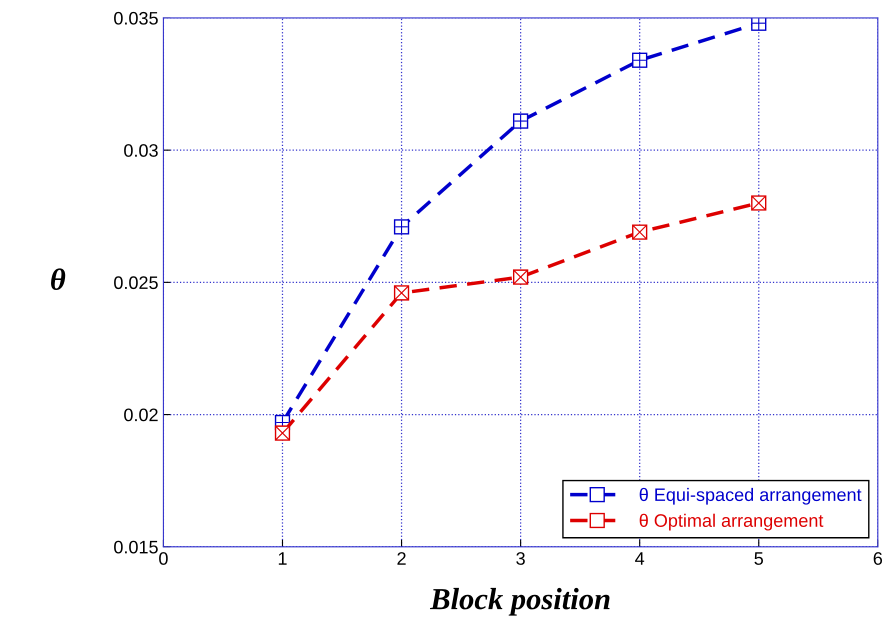 This screenshot has width=893, height=641. I want to click on x-axis-title: Block position, so click(520, 602).